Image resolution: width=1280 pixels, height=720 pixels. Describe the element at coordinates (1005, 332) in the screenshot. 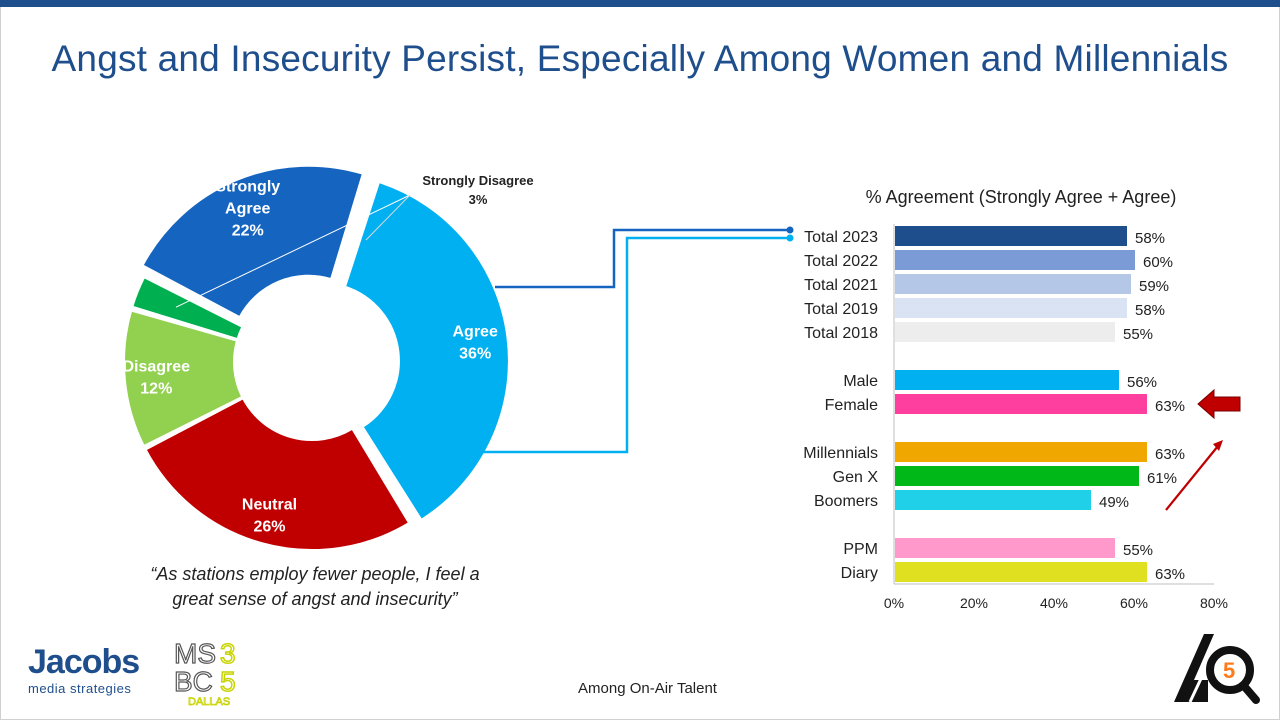

I see `bar-total-2018` at that location.